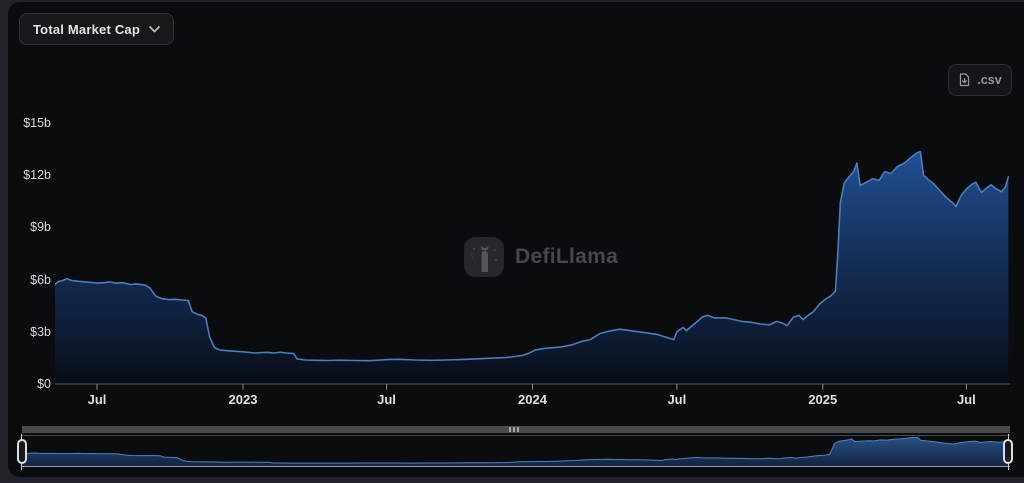 Image resolution: width=1024 pixels, height=483 pixels. Describe the element at coordinates (531, 387) in the screenshot. I see `x-axis-ticks` at that location.